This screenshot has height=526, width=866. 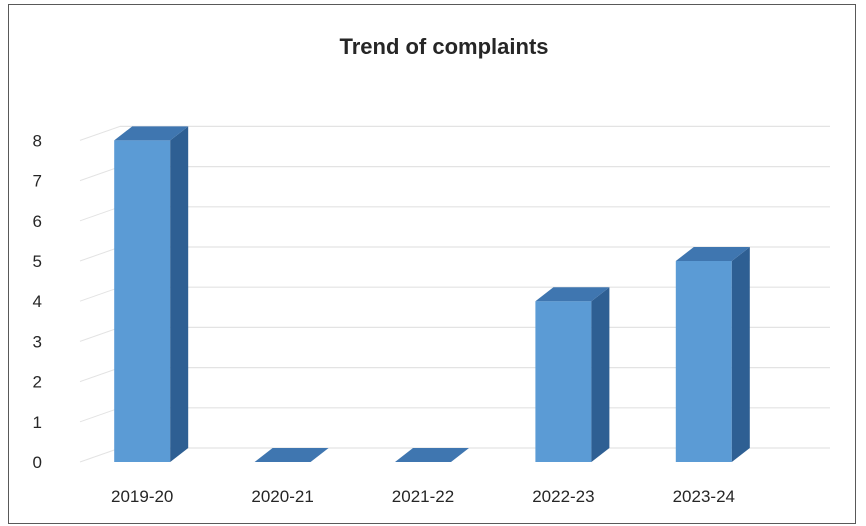 I want to click on x-axis-labels: 2019-20 2020-21 2021-22 2022-23 2023-24, so click(x=423, y=496).